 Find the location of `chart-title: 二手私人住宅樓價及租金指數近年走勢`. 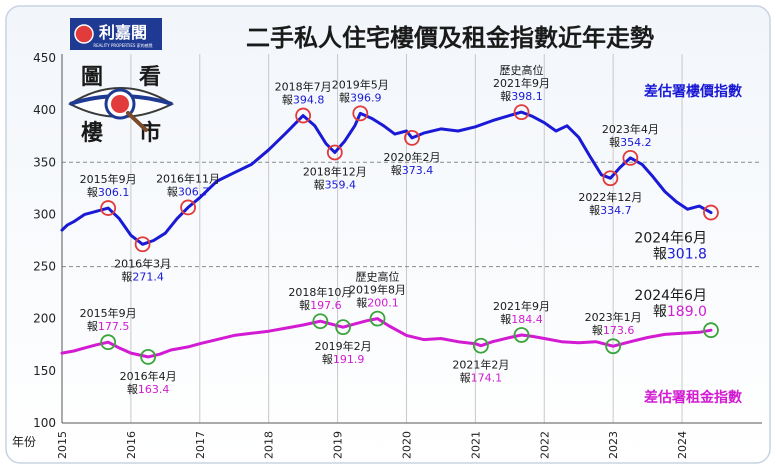

chart-title: 二手私人住宅樓價及租金指數近年走勢 is located at coordinates (450, 38).